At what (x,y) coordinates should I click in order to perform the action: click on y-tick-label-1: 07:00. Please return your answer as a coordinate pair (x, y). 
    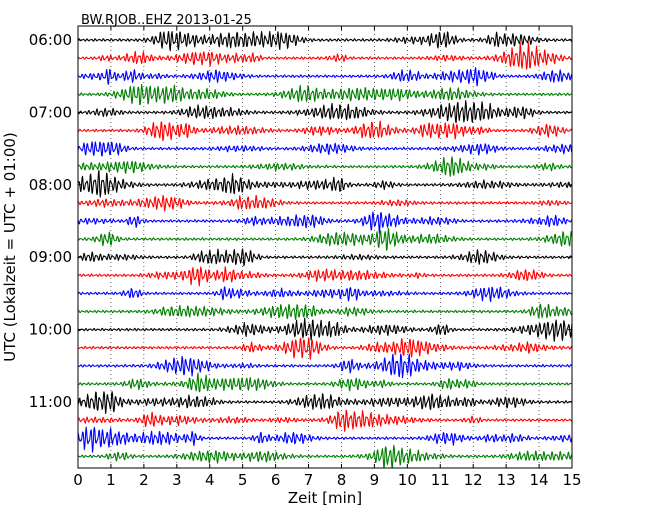
    Looking at the image, I should click on (50, 112).